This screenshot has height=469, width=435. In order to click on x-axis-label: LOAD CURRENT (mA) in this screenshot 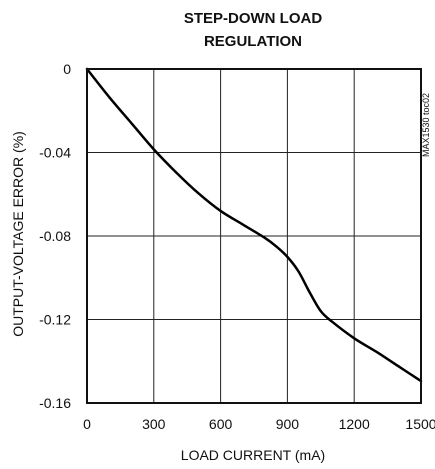, I will do `click(253, 455)`.